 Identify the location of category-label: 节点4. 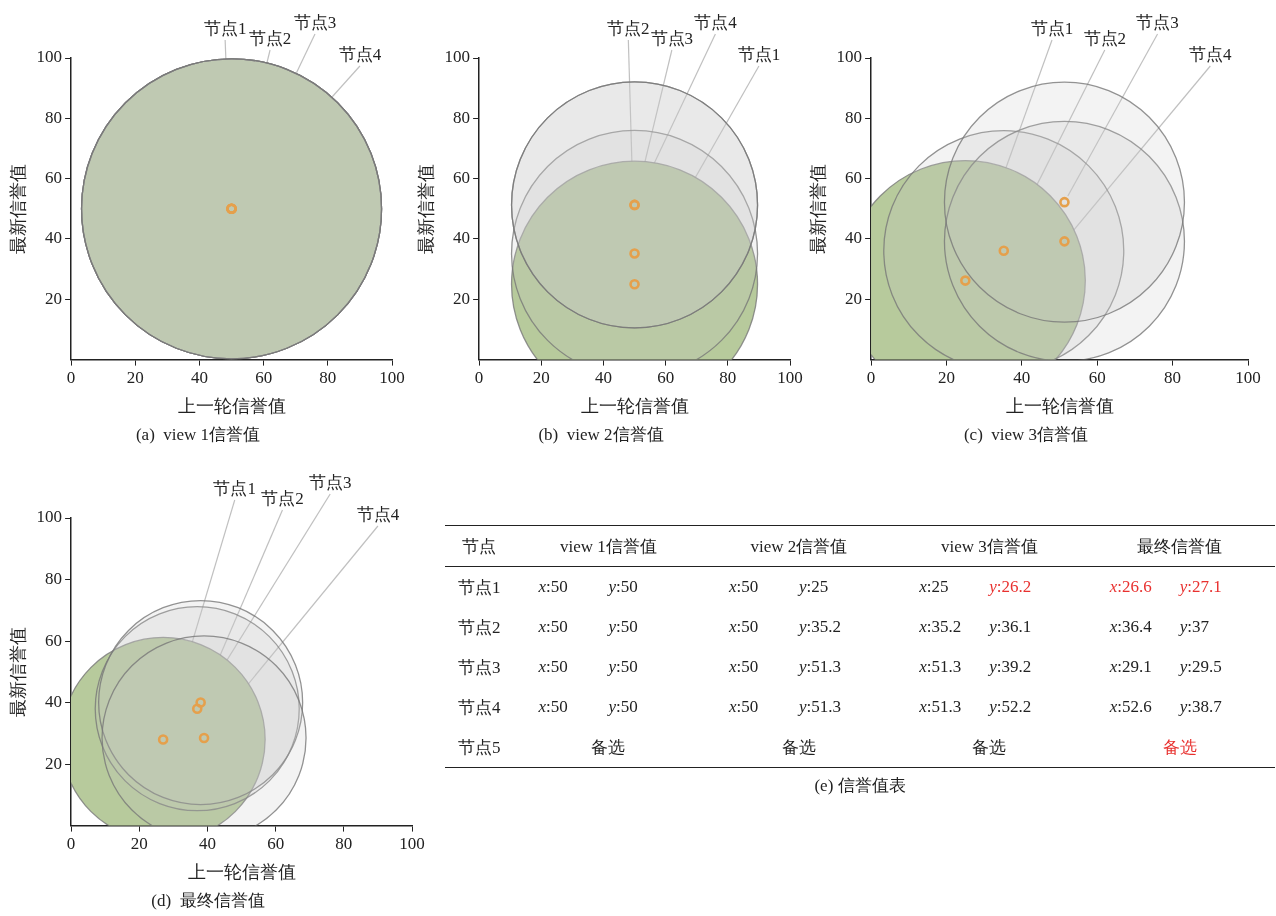
(479, 707).